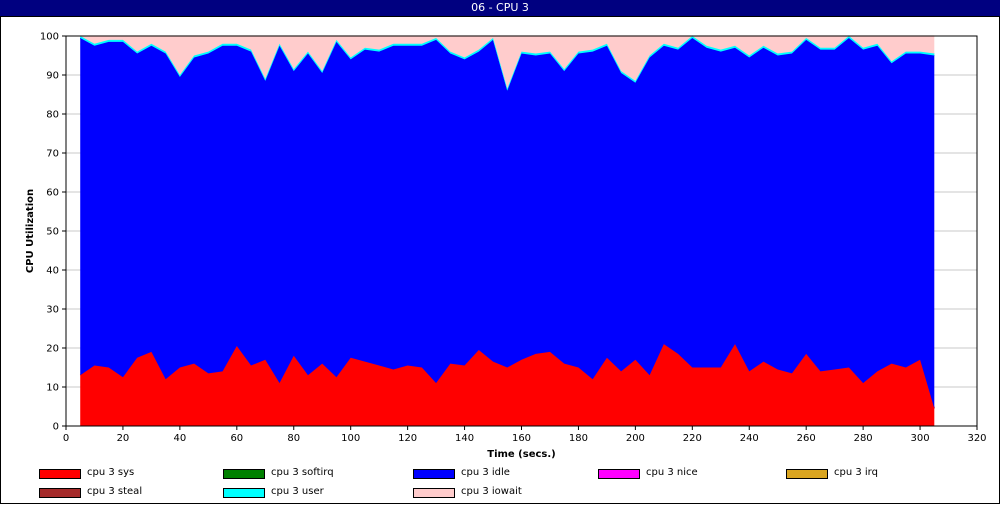  What do you see at coordinates (507, 62) in the screenshot?
I see `area-cpu-3-iowait` at bounding box center [507, 62].